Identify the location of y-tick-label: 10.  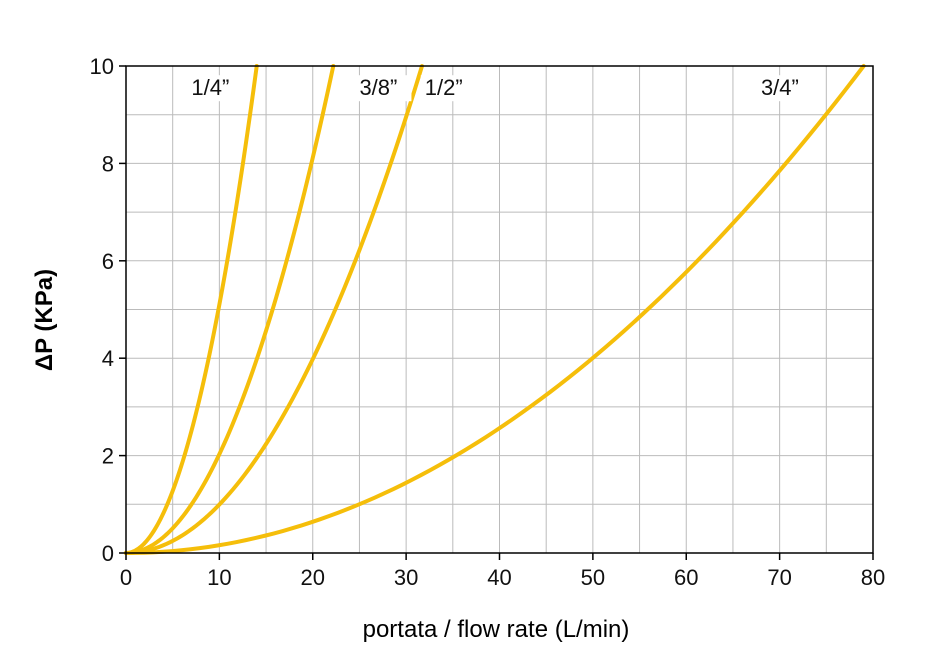
(102, 66).